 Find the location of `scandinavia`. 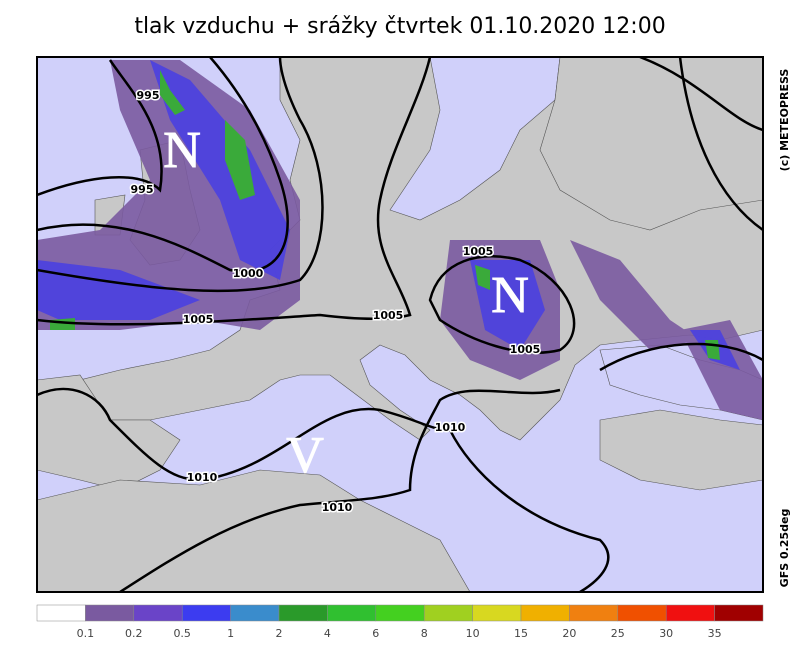

scandinavia is located at coordinates (651, 144).